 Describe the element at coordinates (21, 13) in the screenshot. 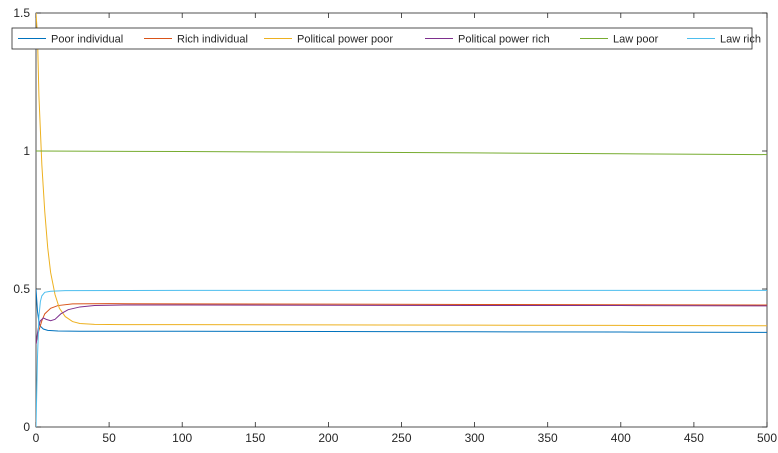

I see `y-tick-label: 1.5` at that location.